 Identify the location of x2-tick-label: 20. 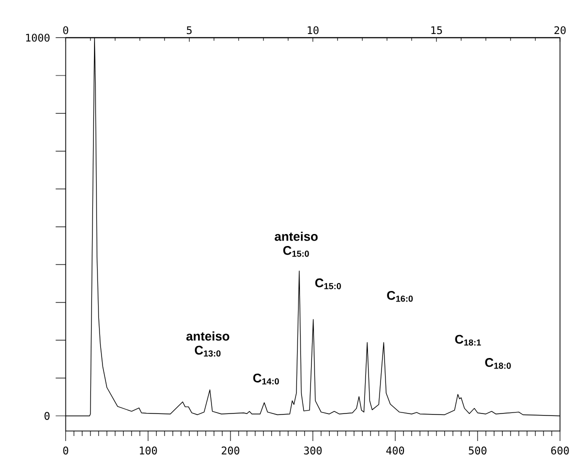
(560, 30).